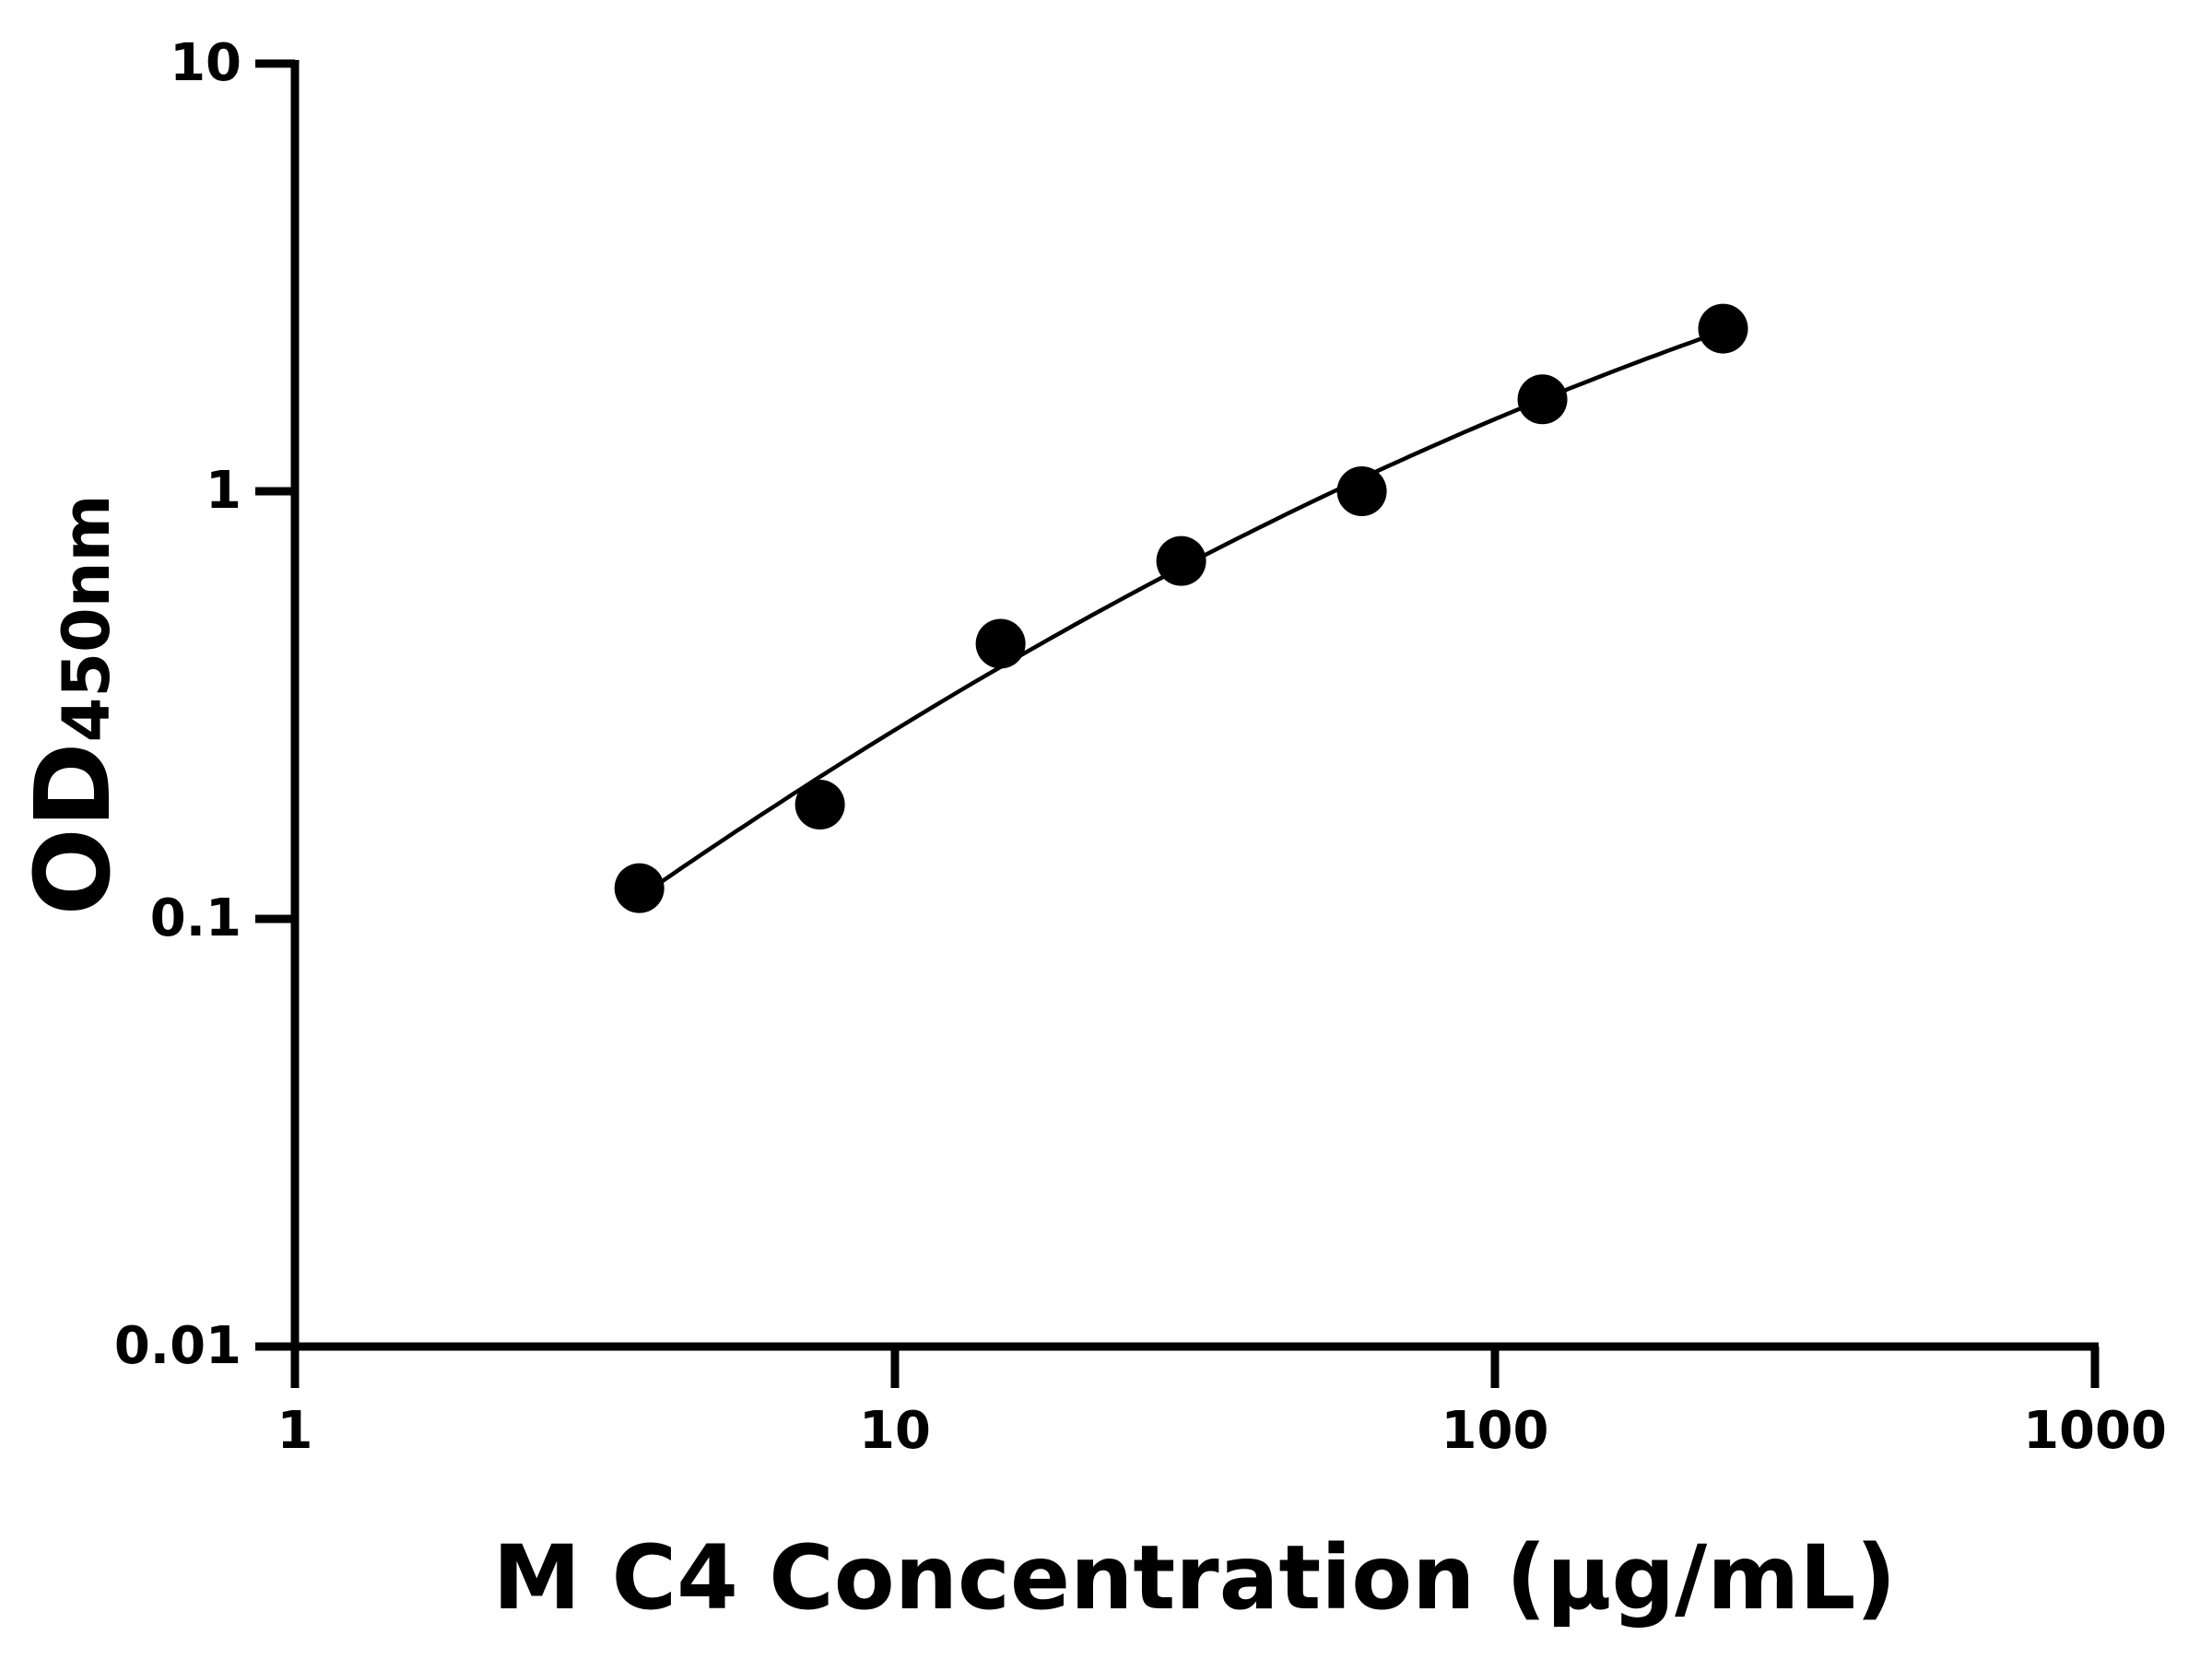 The height and width of the screenshot is (1659, 2212). I want to click on y-tick-label: 0.01, so click(177, 1346).